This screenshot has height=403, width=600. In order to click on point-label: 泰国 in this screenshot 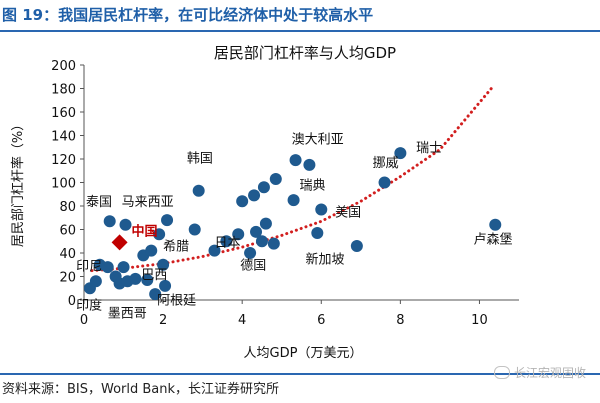, I will do `click(99, 202)`.